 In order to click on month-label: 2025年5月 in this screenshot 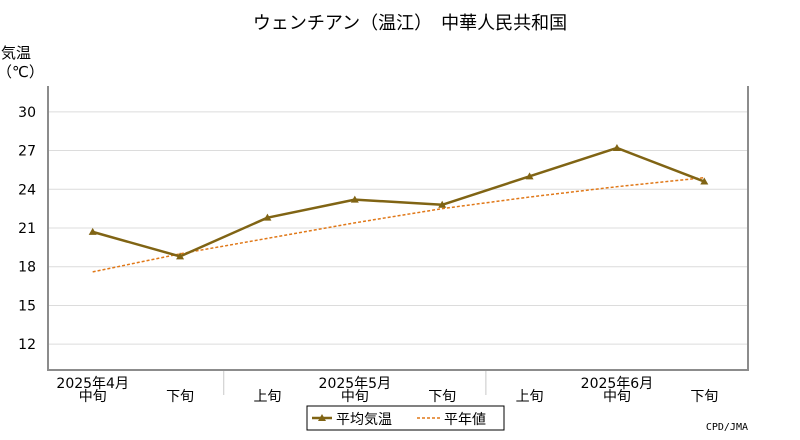, I will do `click(355, 384)`.